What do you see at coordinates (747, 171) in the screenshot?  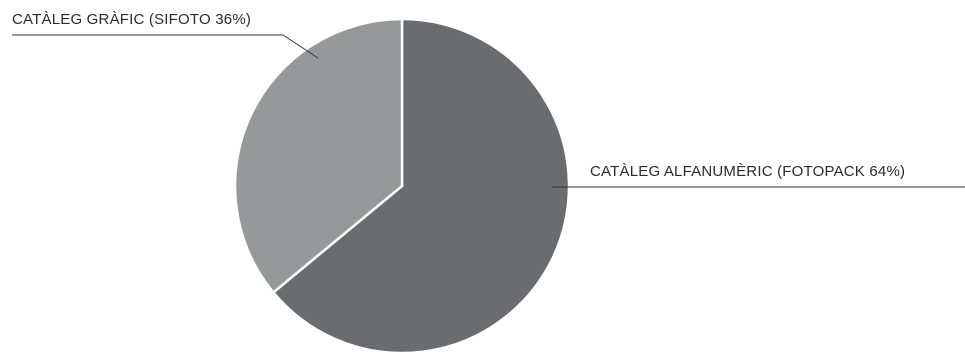 I see `slice-label-fotopack: CATÀLEG ALFANUMÈRIC (FOTOPACK 64%)` at bounding box center [747, 171].